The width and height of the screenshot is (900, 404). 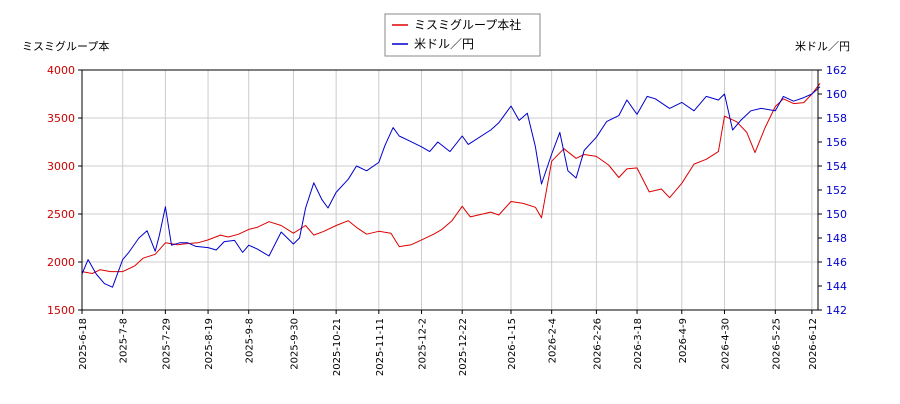 I want to click on x-tick-label: 2026-6-12, so click(x=813, y=344).